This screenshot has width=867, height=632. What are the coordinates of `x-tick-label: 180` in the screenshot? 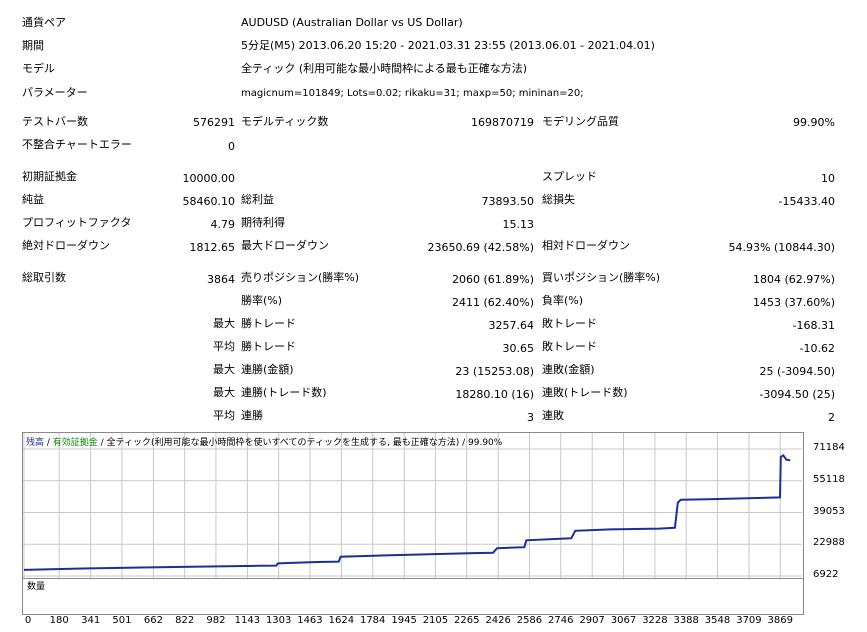 It's located at (59, 620).